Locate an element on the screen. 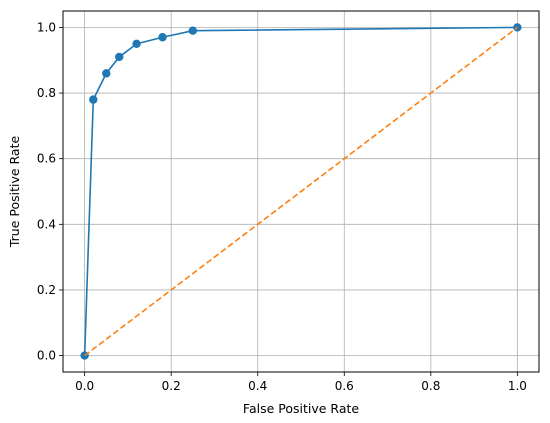  x-tick-label: 0.0 is located at coordinates (84, 386).